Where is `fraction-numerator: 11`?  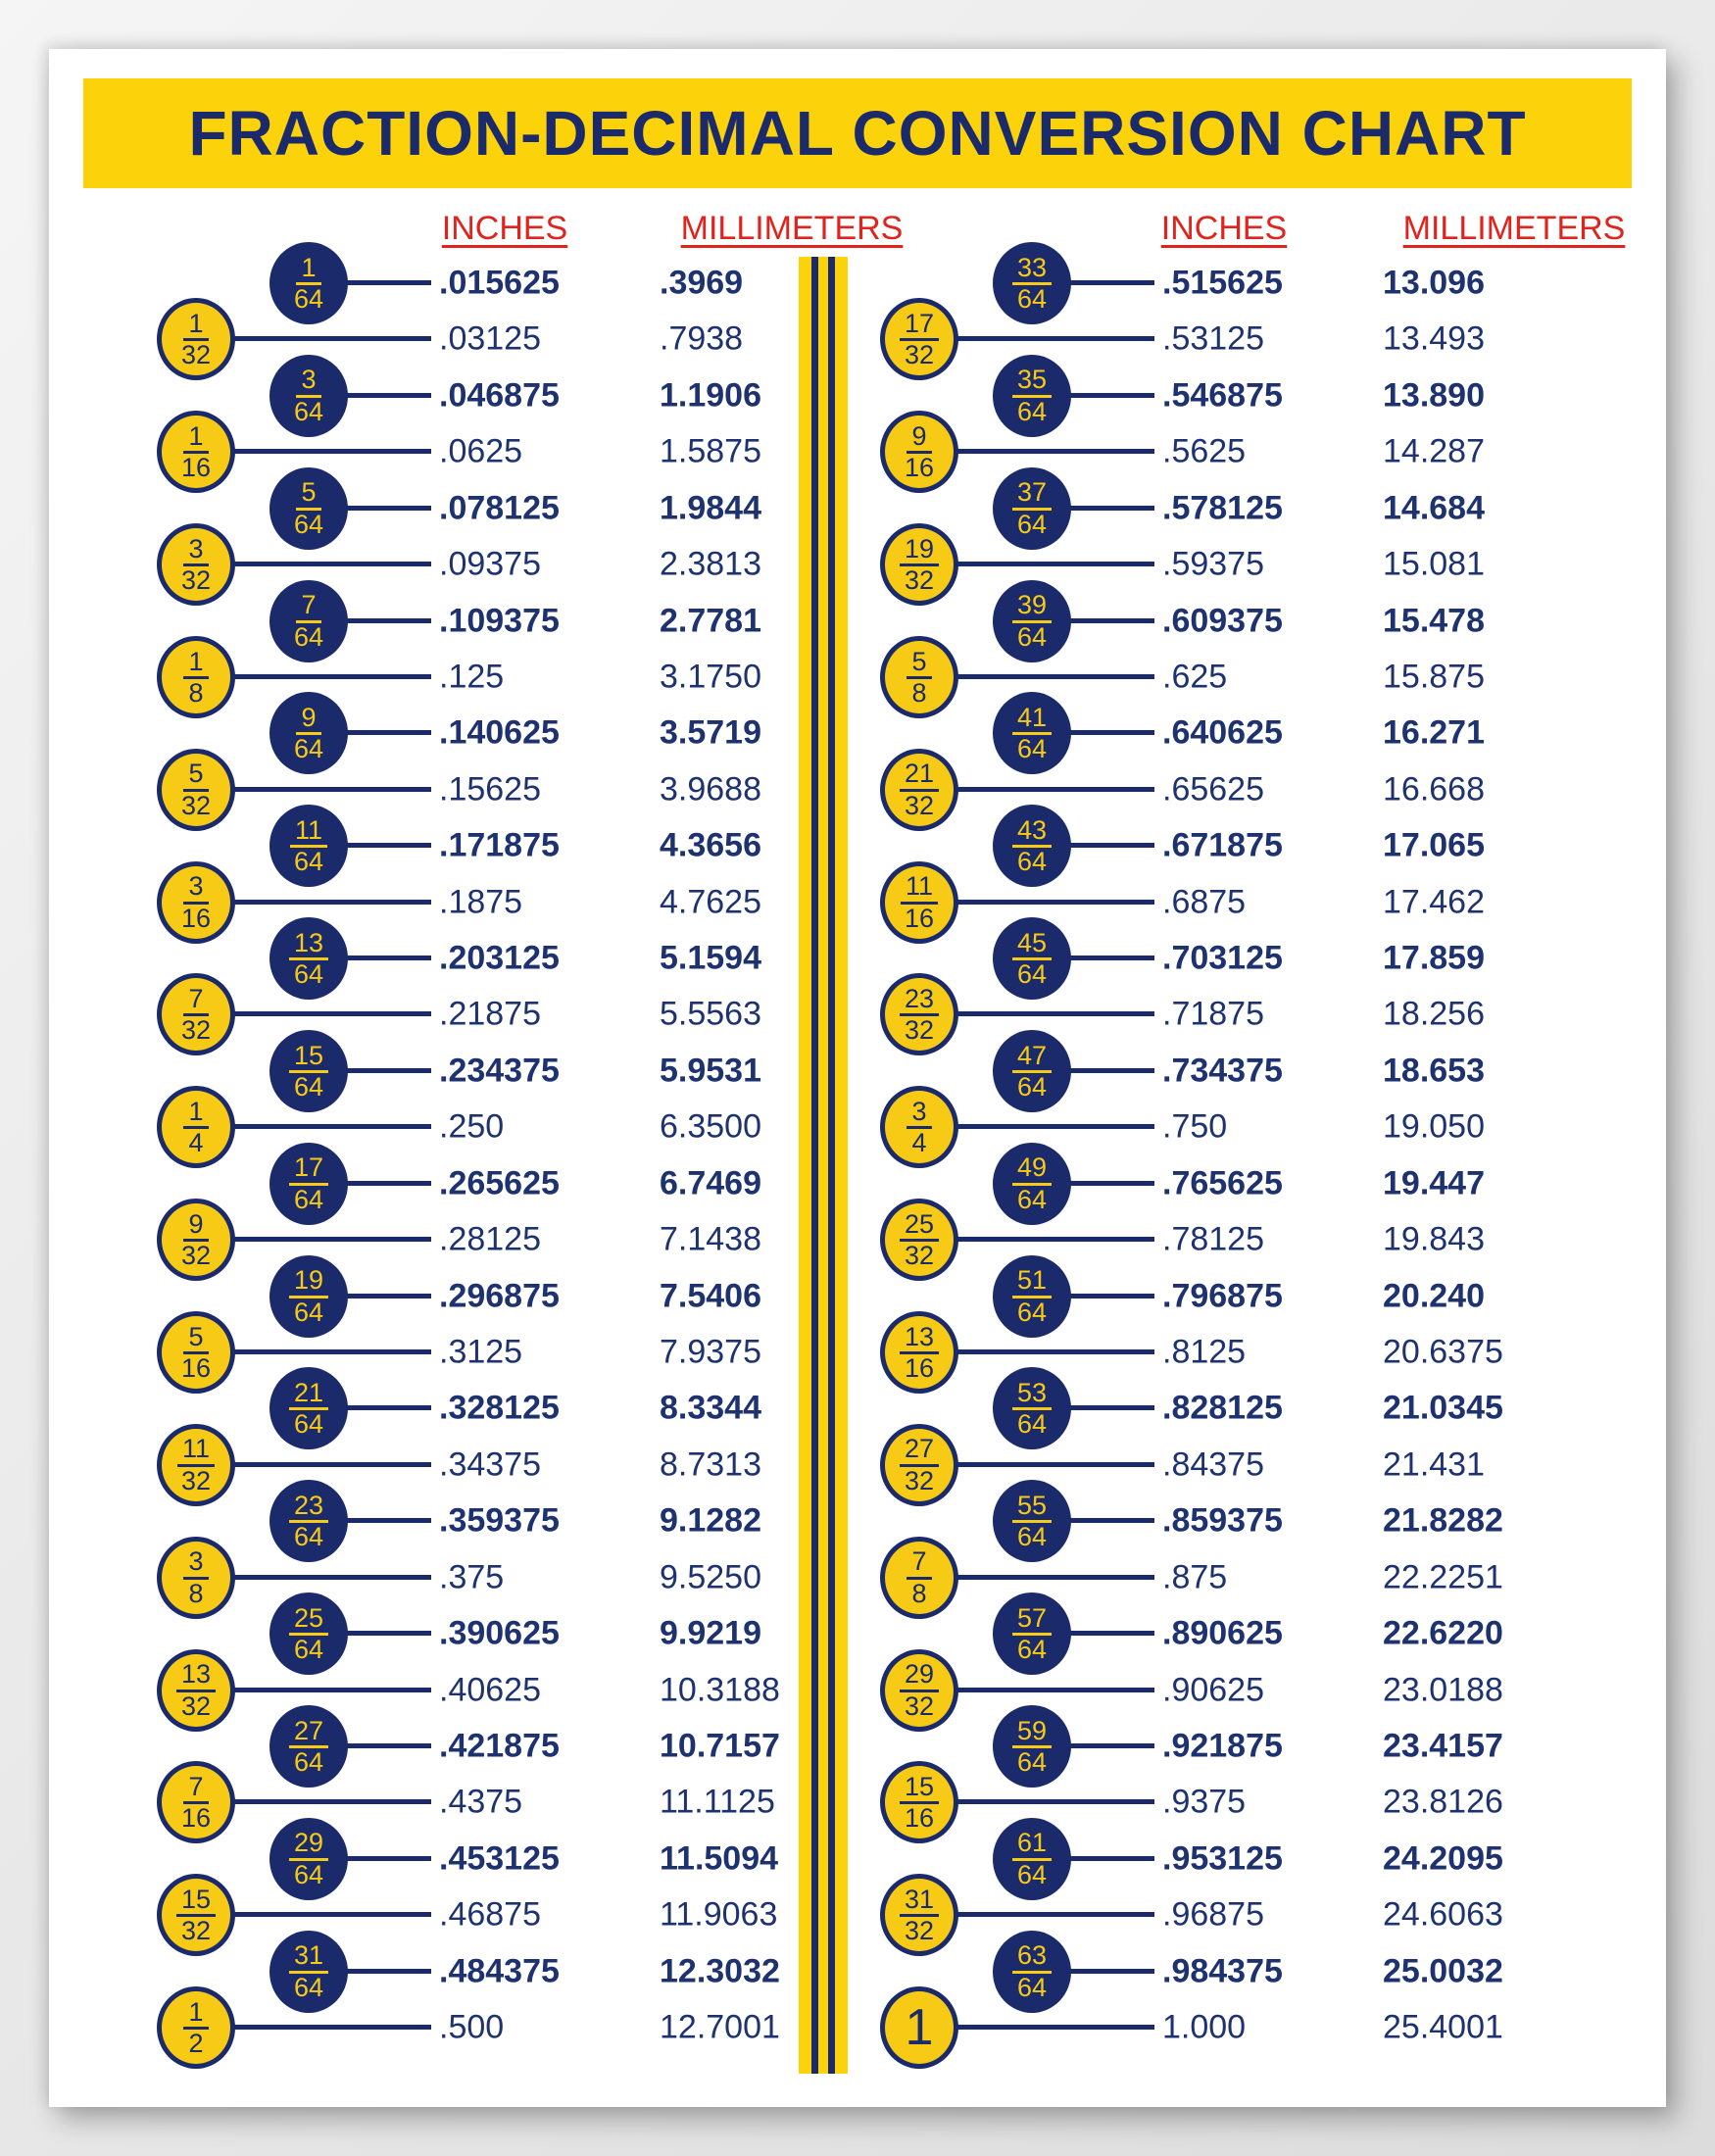 fraction-numerator: 11 is located at coordinates (308, 832).